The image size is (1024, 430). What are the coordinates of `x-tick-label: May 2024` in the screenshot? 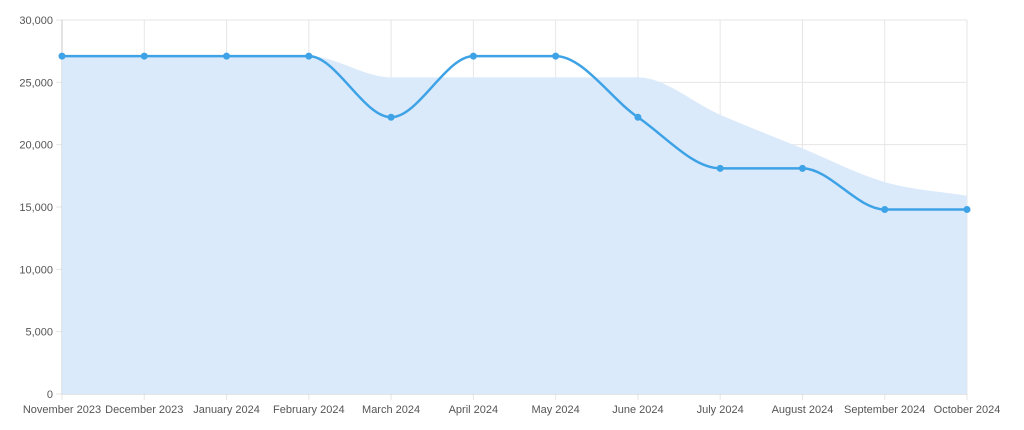 It's located at (555, 410).